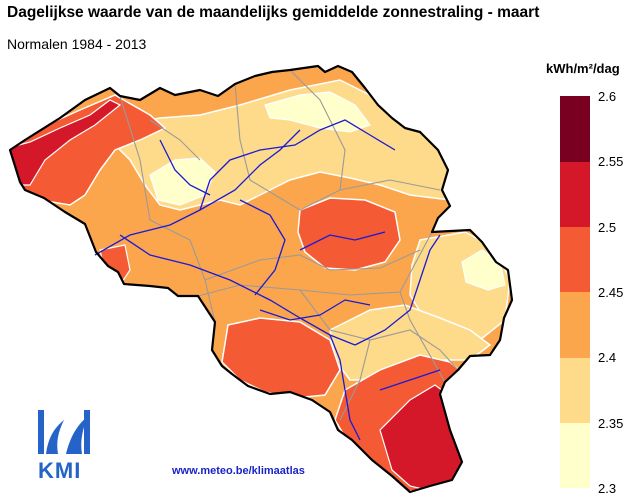  Describe the element at coordinates (607, 96) in the screenshot. I see `legend-label-2-6: 2.6` at that location.